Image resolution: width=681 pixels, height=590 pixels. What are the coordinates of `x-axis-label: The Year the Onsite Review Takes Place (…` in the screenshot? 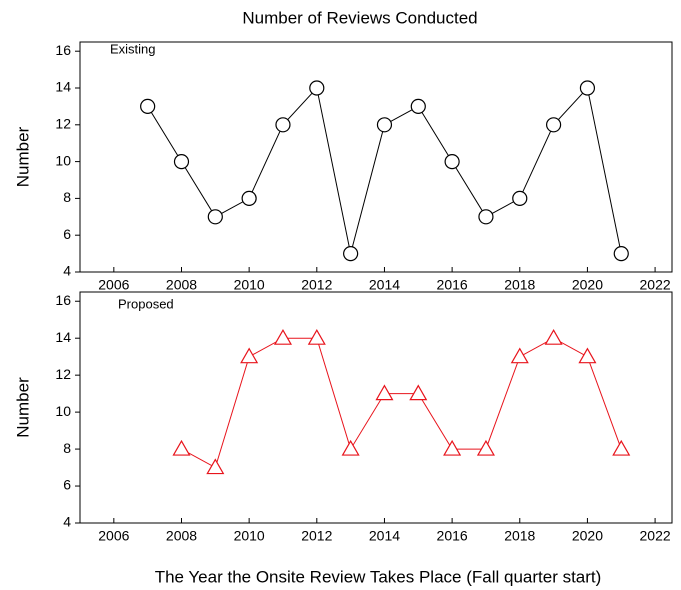 It's located at (378, 576).